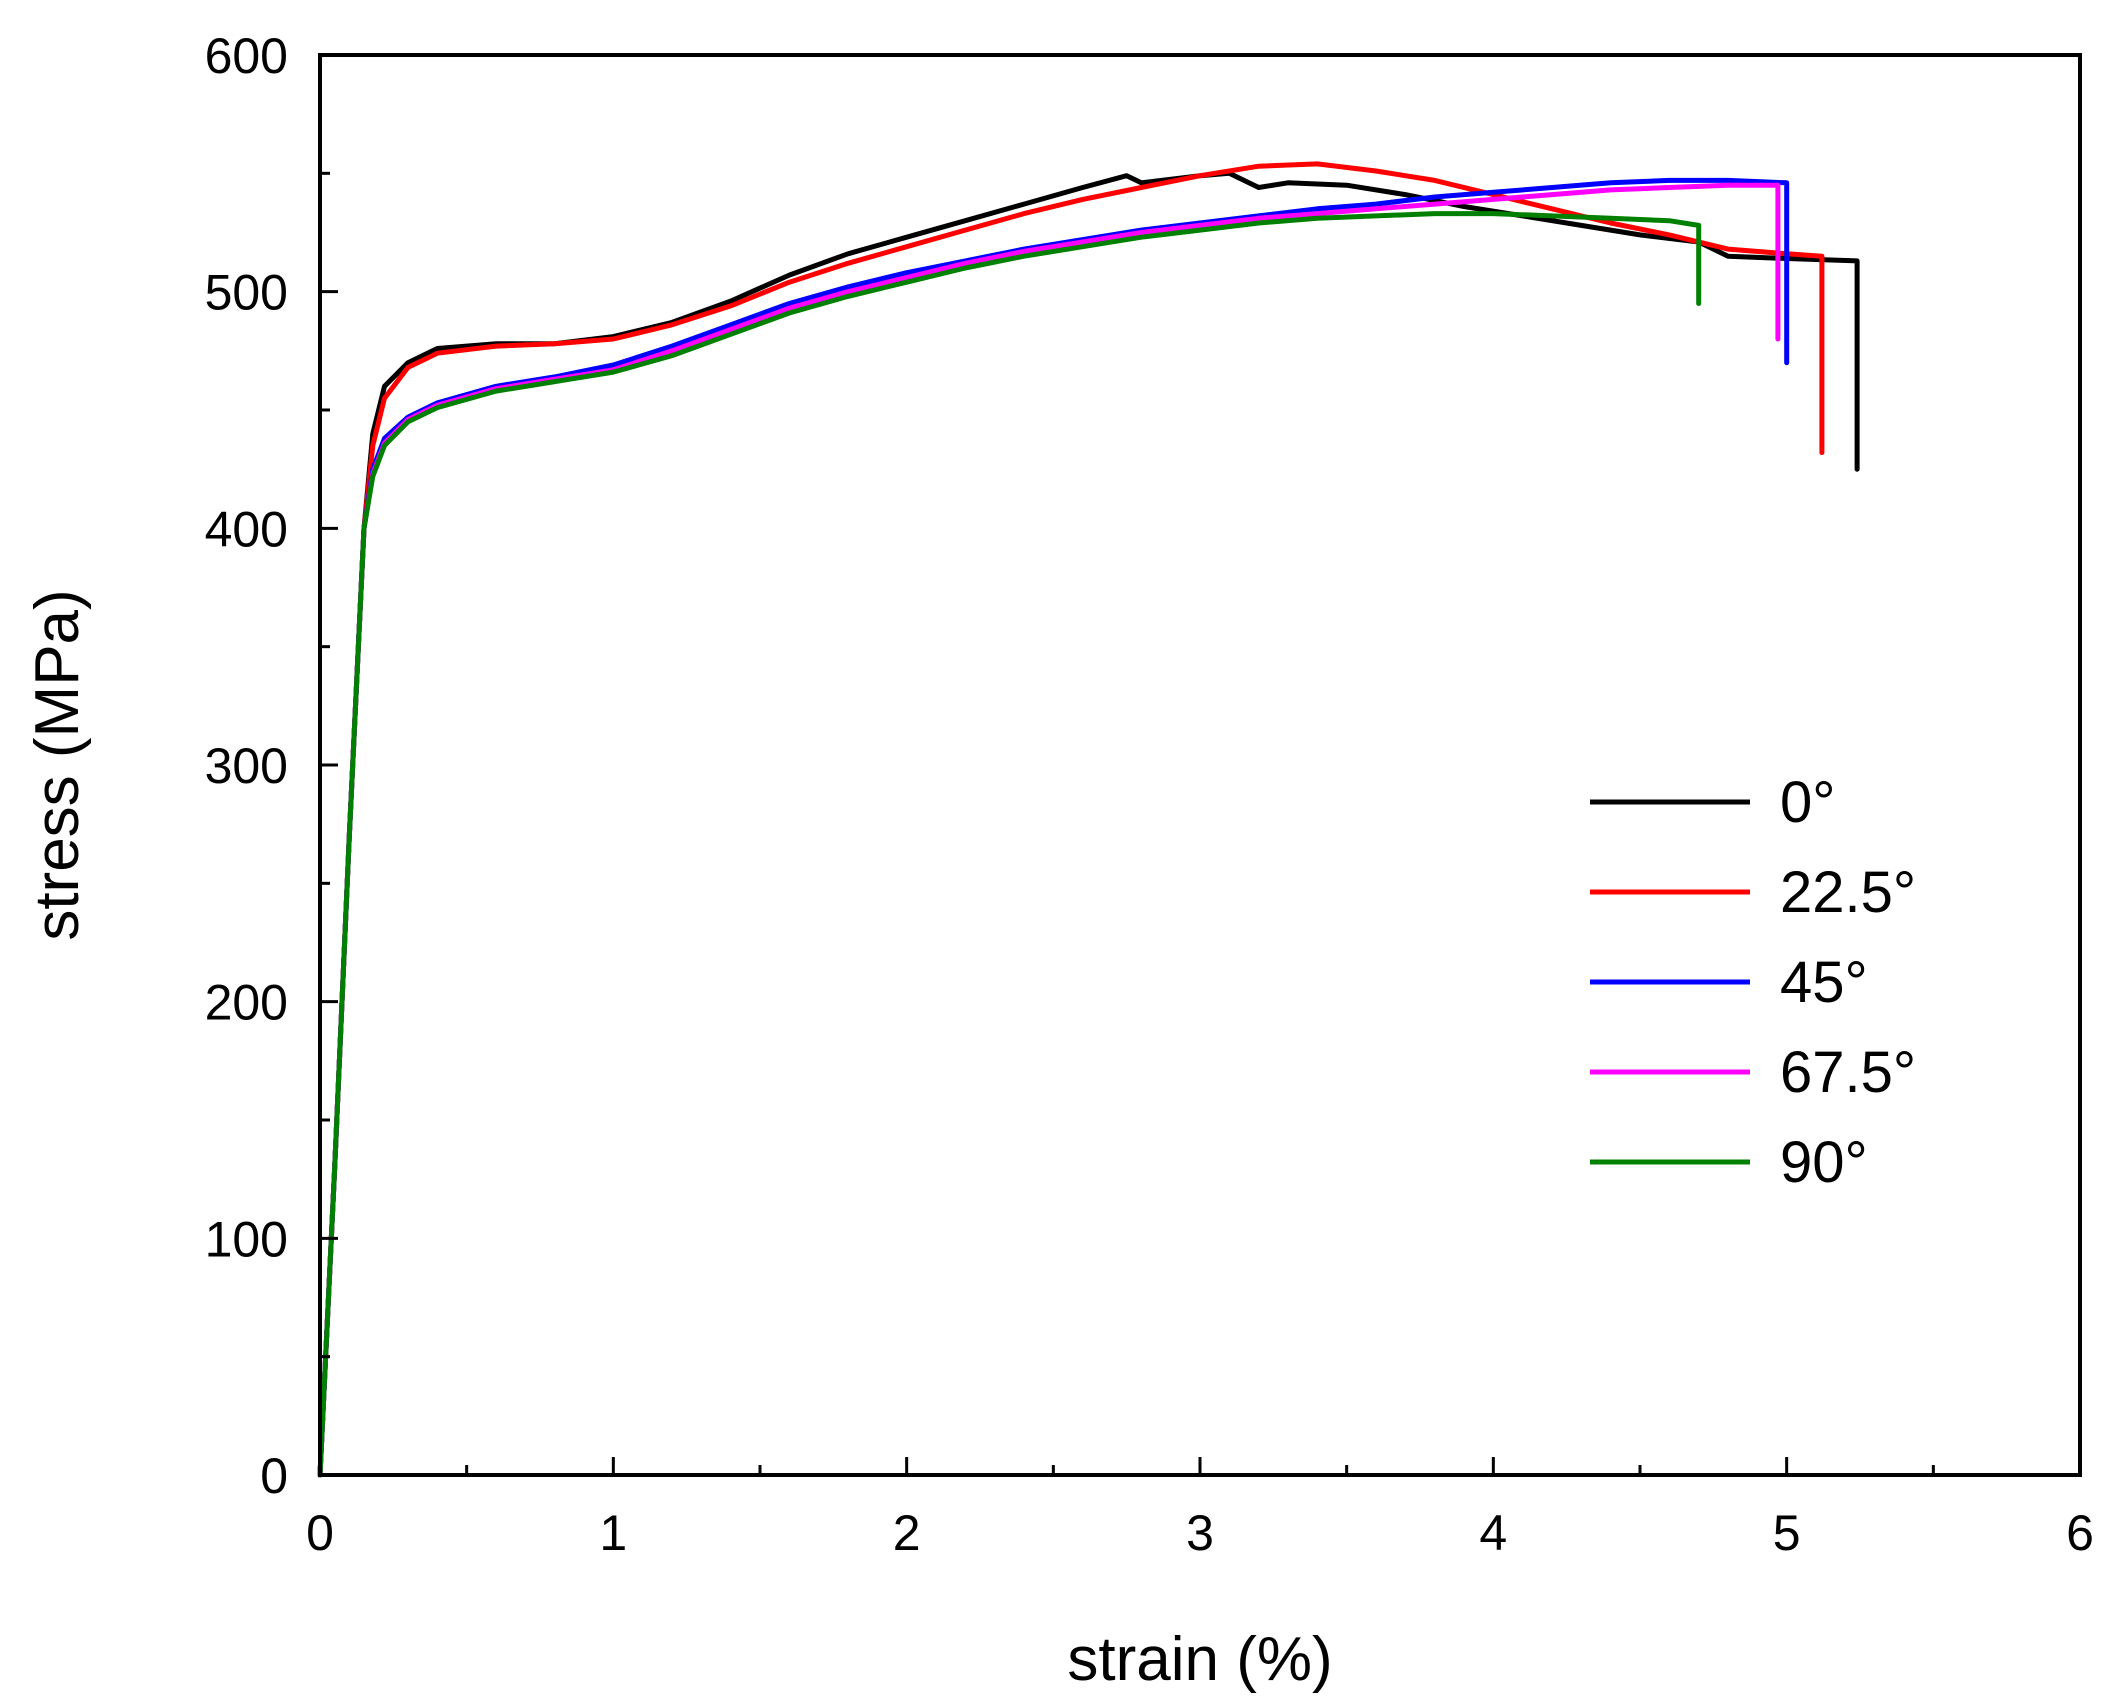 This screenshot has height=1705, width=2115. I want to click on x-tick-label: 0, so click(320, 1533).